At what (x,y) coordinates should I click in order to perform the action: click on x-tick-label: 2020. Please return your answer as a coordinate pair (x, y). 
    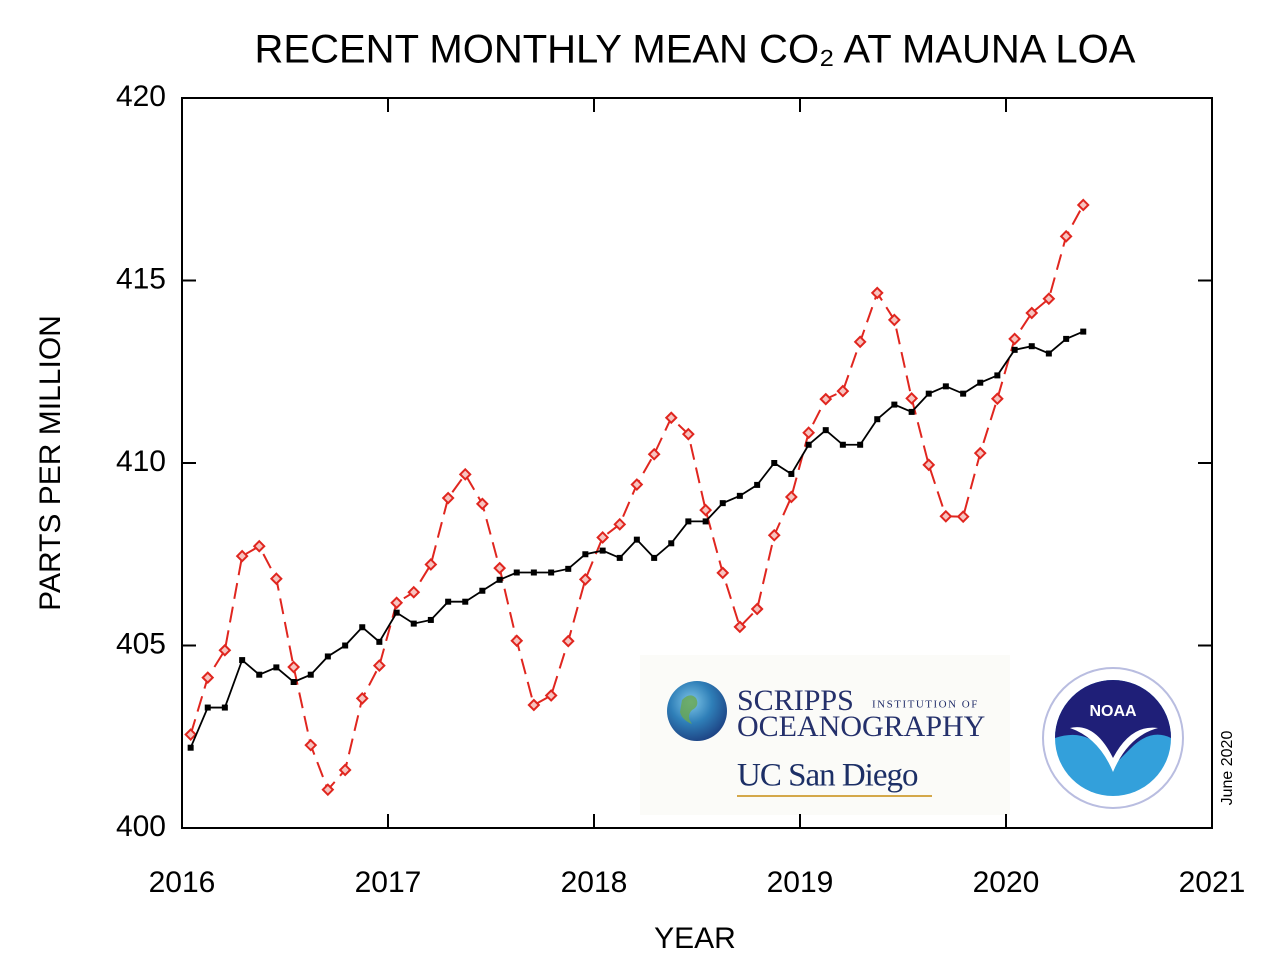
    Looking at the image, I should click on (1006, 882).